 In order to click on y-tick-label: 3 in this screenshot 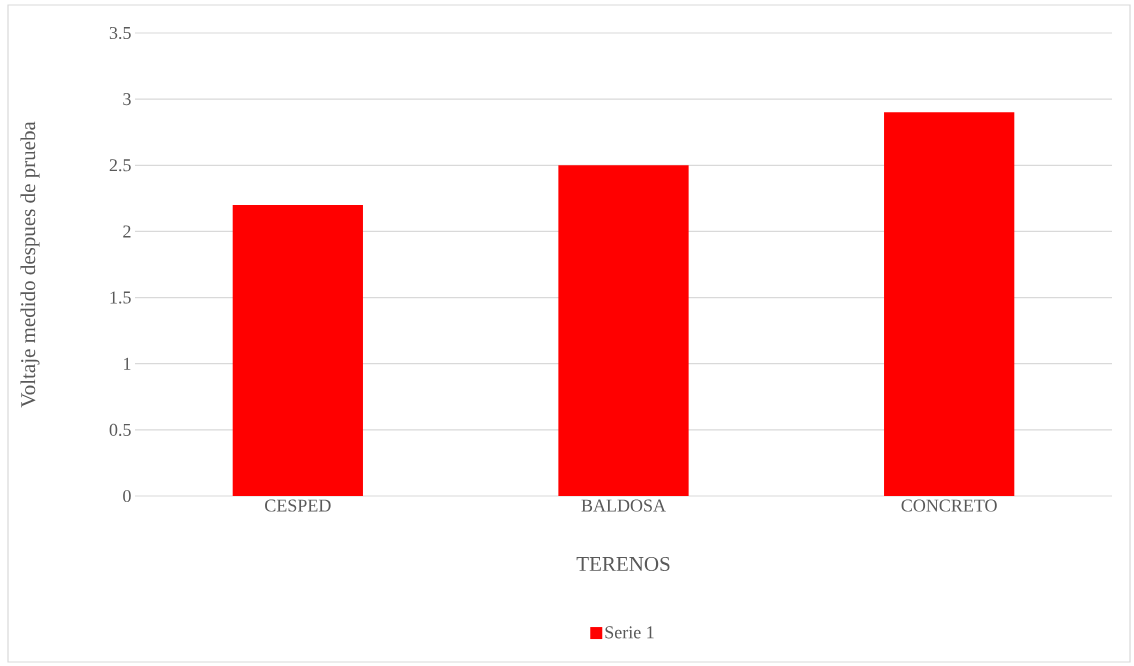, I will do `click(127, 99)`.